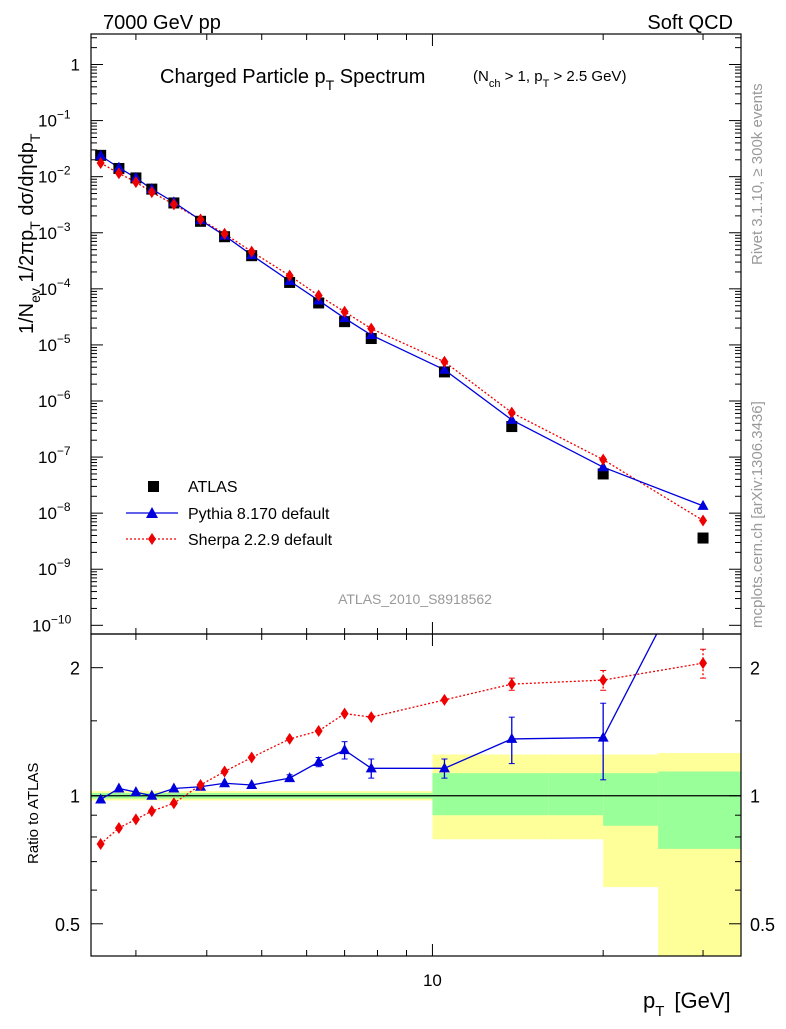 Image resolution: width=786 pixels, height=1029 pixels. Describe the element at coordinates (259, 514) in the screenshot. I see `legend-pythia-label: Pythia 8.170 default` at that location.